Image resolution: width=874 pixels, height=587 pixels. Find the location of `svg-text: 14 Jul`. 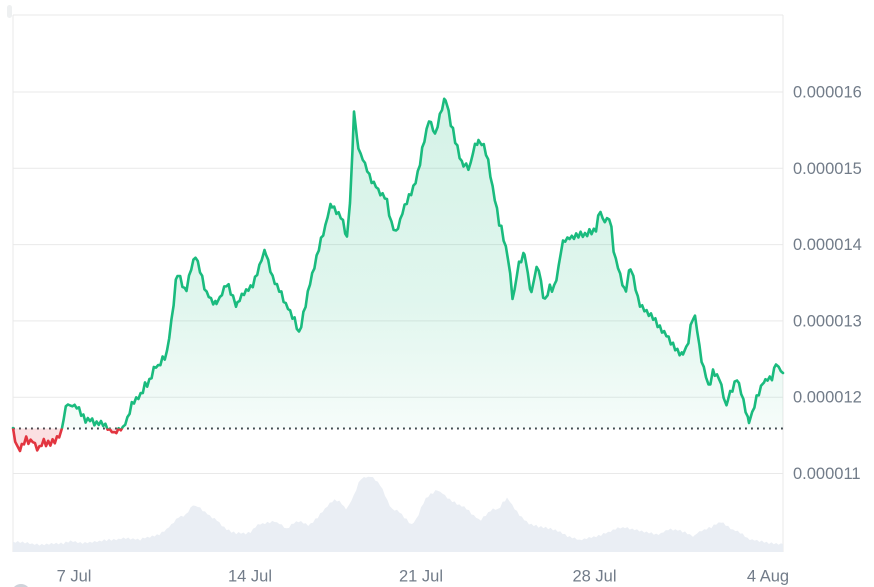

svg-text: 14 Jul is located at coordinates (250, 577).